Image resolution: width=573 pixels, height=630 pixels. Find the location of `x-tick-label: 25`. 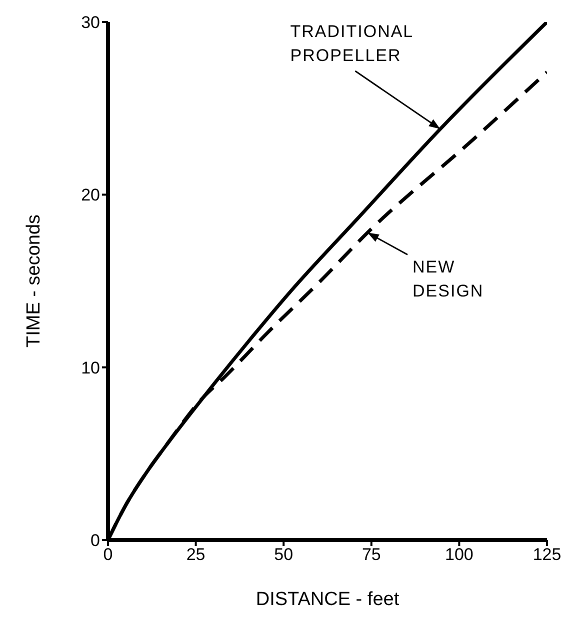

x-tick-label: 25 is located at coordinates (196, 554).